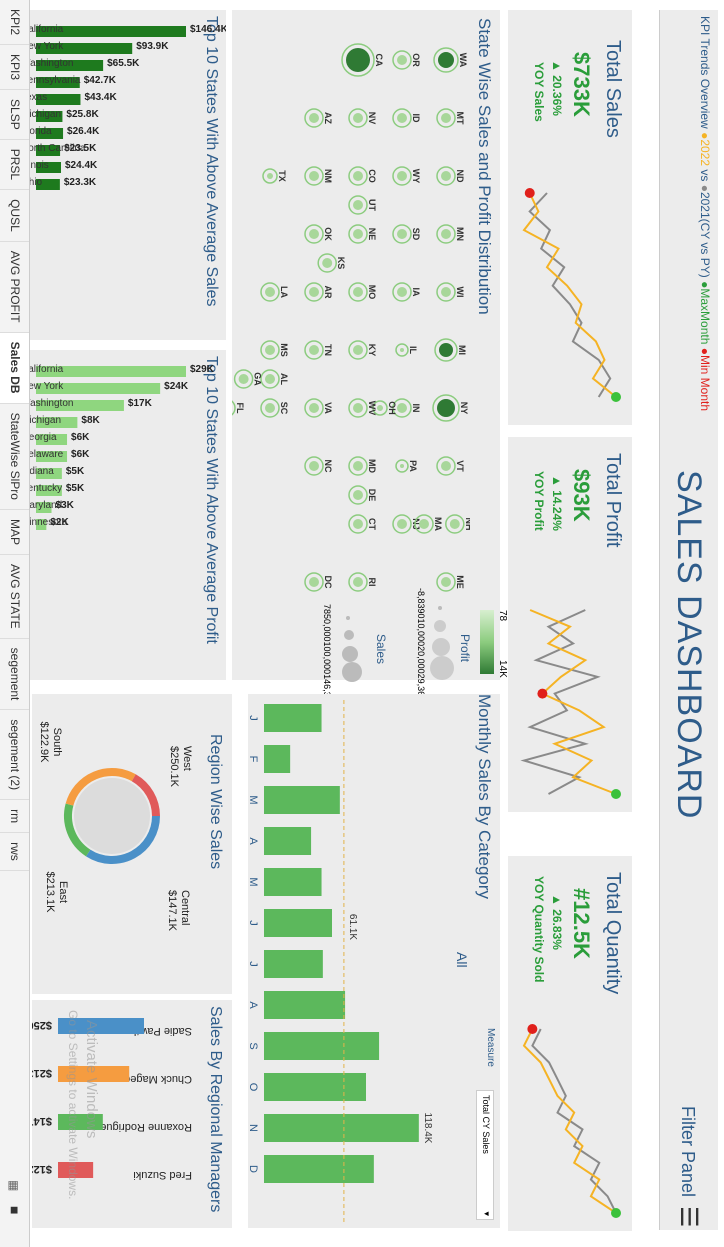 Image resolution: width=724 pixels, height=1247 pixels. What do you see at coordinates (100, 787) in the screenshot?
I see `region-slice` at bounding box center [100, 787].